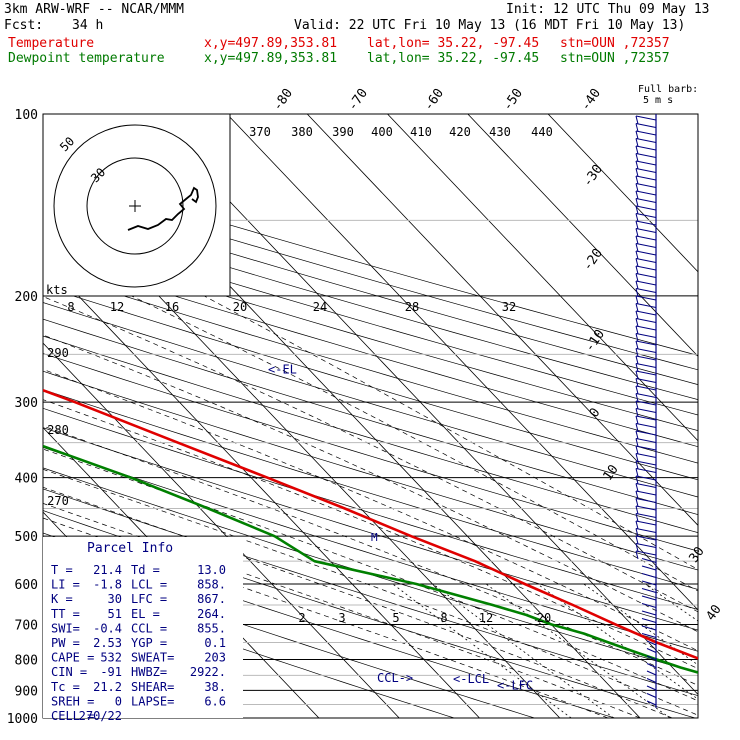  I want to click on mixing-ratio-label: 3, so click(341, 618).